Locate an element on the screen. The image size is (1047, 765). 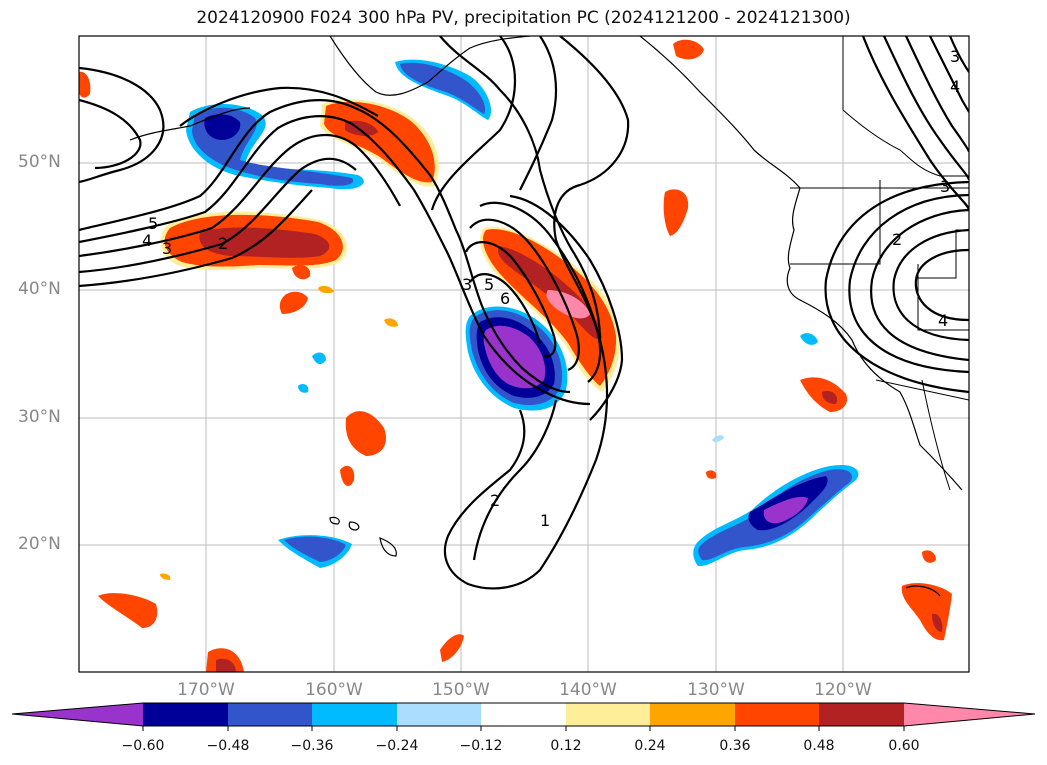
colorbar-tick-label: 0.60 is located at coordinates (904, 746).